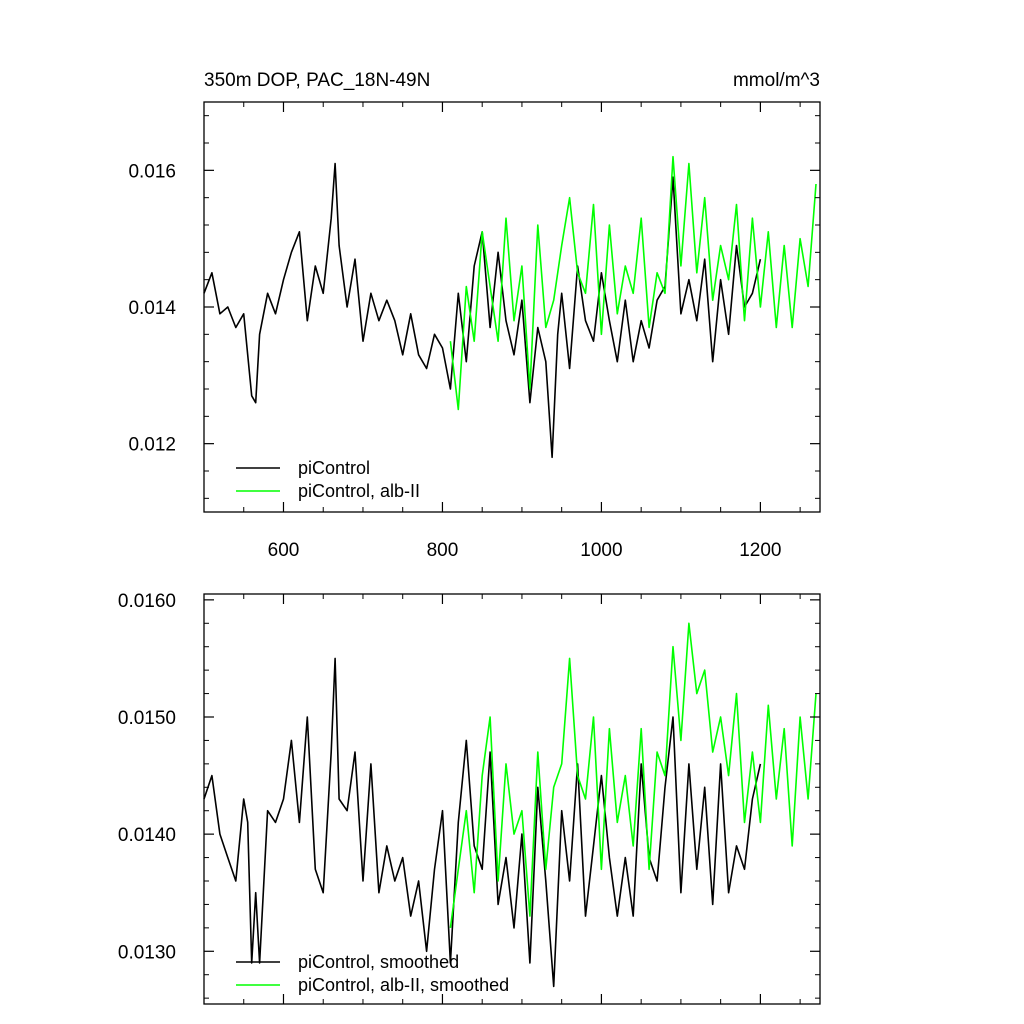 This screenshot has height=1024, width=1024. What do you see at coordinates (317, 80) in the screenshot?
I see `top-panel-title: 350m DOP, PAC_18N-49N` at bounding box center [317, 80].